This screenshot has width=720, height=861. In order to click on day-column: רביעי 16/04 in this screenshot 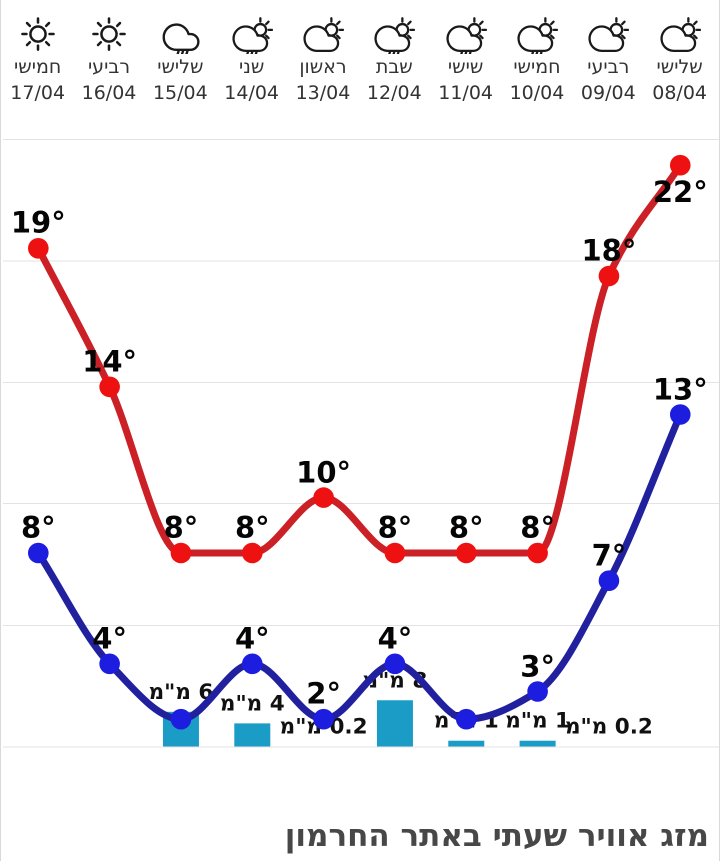, I will do `click(108, 58)`.